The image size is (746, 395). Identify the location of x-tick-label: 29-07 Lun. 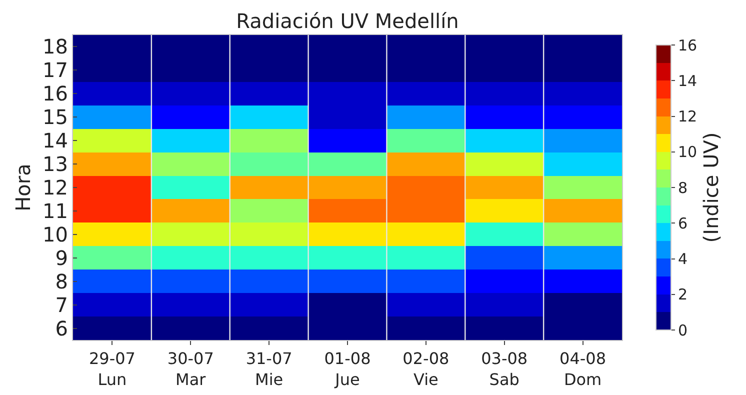
(112, 369).